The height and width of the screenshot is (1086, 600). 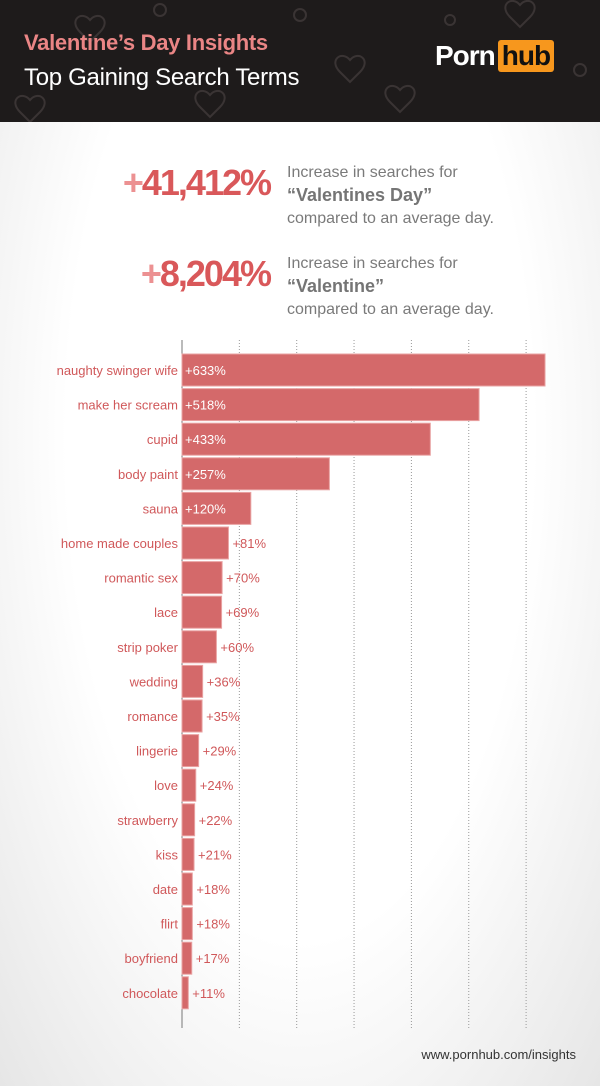 What do you see at coordinates (216, 820) in the screenshot?
I see `value-label: +22%` at bounding box center [216, 820].